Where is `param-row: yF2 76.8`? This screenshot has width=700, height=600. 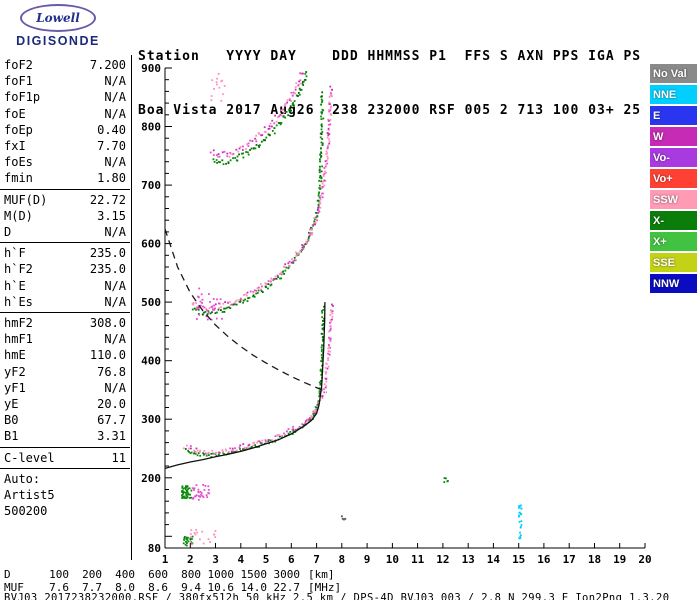 param-row: yF2 76.8 is located at coordinates (65, 372).